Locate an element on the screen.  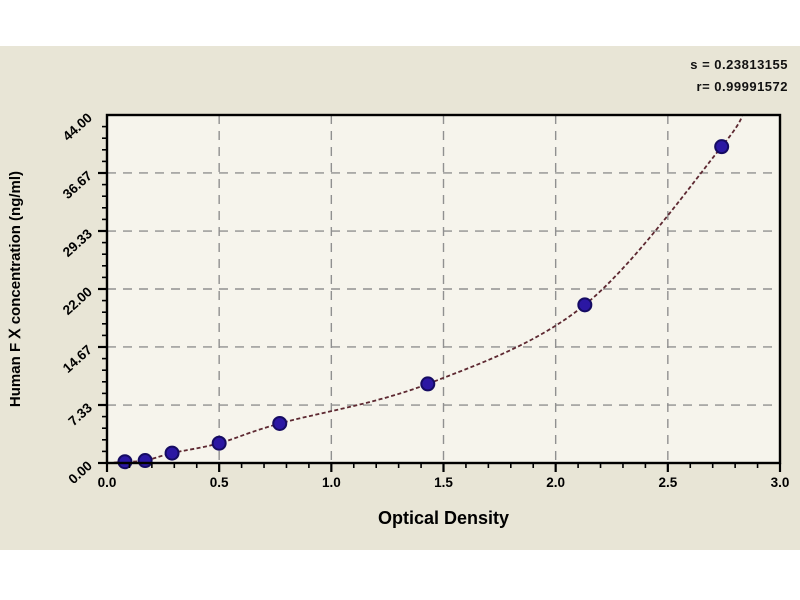
fit-r-value: r= 0.99991572 is located at coordinates (742, 86).